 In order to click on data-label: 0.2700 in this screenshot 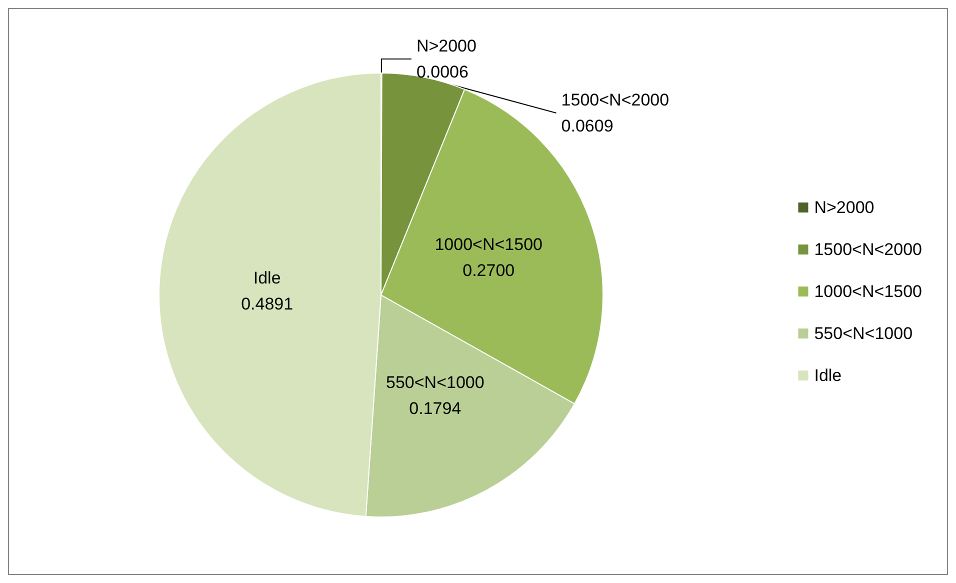, I will do `click(488, 270)`.